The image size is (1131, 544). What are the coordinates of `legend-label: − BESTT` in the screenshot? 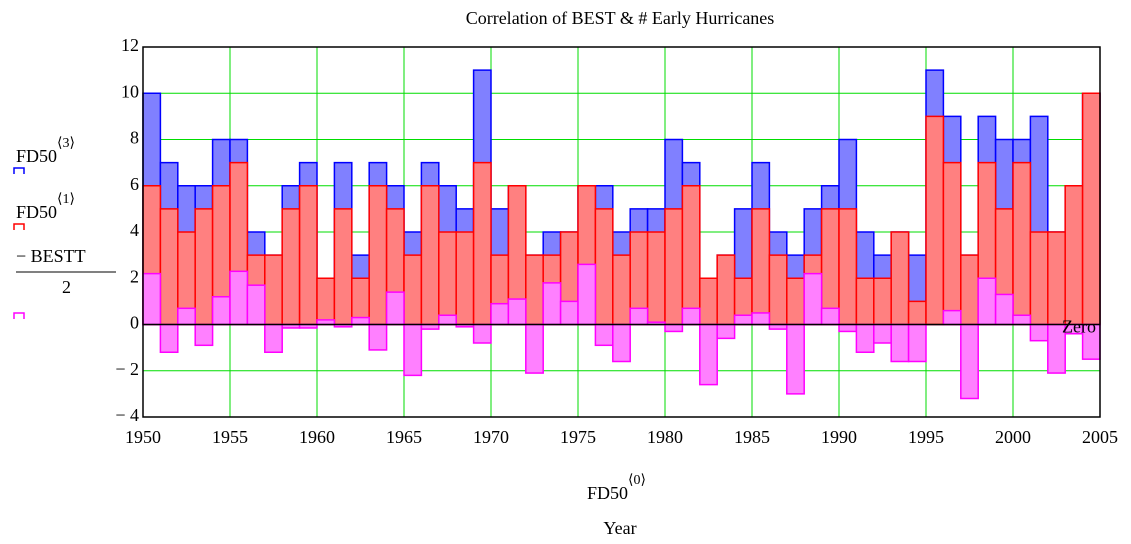 It's located at (51, 256).